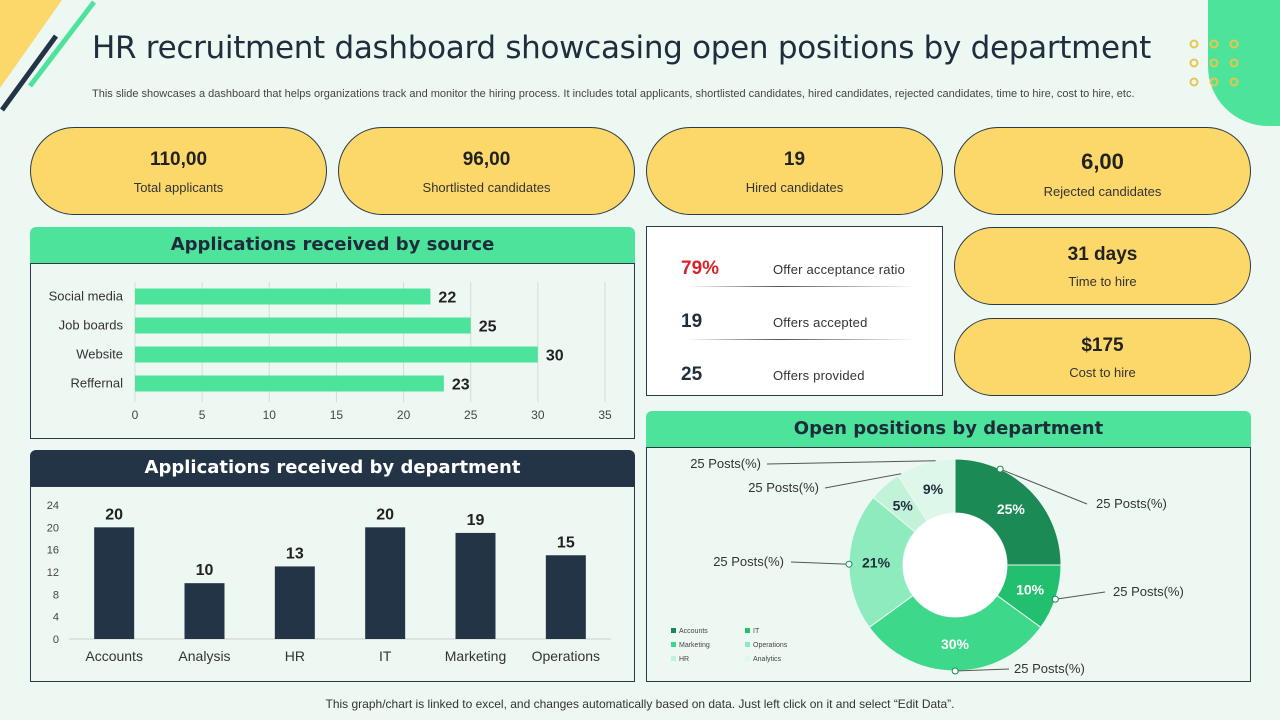 The image size is (1280, 720). Describe the element at coordinates (476, 520) in the screenshot. I see `data-label: 19` at that location.